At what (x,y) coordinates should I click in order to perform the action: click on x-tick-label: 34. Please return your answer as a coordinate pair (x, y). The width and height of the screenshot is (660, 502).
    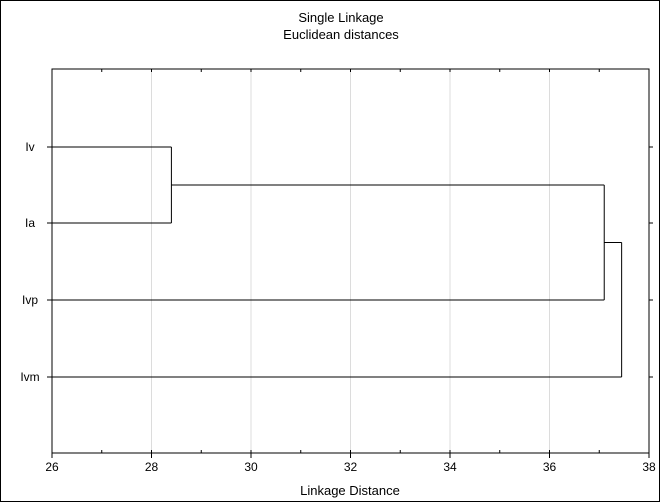
    Looking at the image, I should click on (450, 467).